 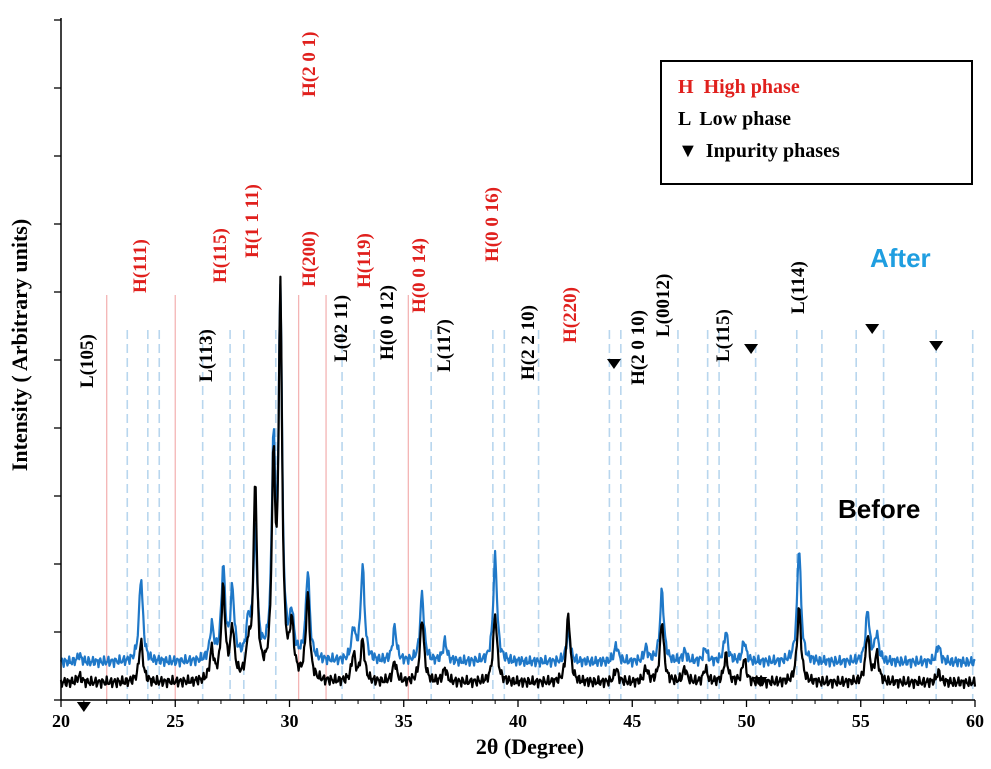 What do you see at coordinates (518, 721) in the screenshot?
I see `x-tick-label: 40` at bounding box center [518, 721].